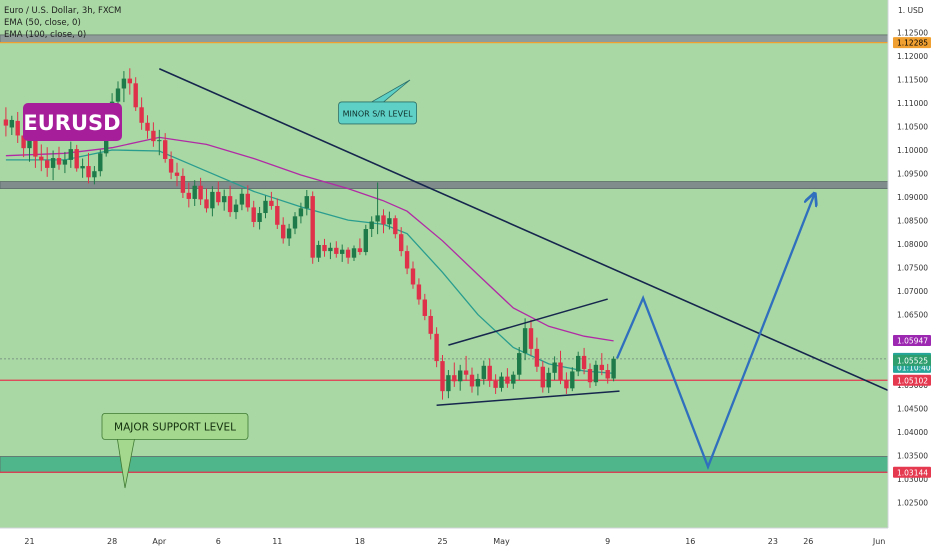 The height and width of the screenshot is (554, 932). What do you see at coordinates (159, 541) in the screenshot?
I see `x-tick-label: Apr` at bounding box center [159, 541].